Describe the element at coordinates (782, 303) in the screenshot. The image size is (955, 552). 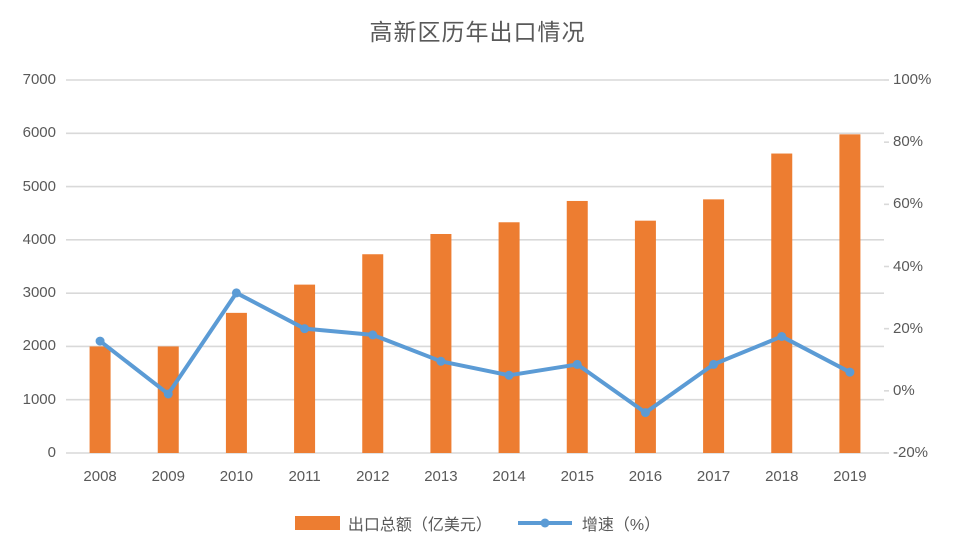
I see `bar-2018` at that location.